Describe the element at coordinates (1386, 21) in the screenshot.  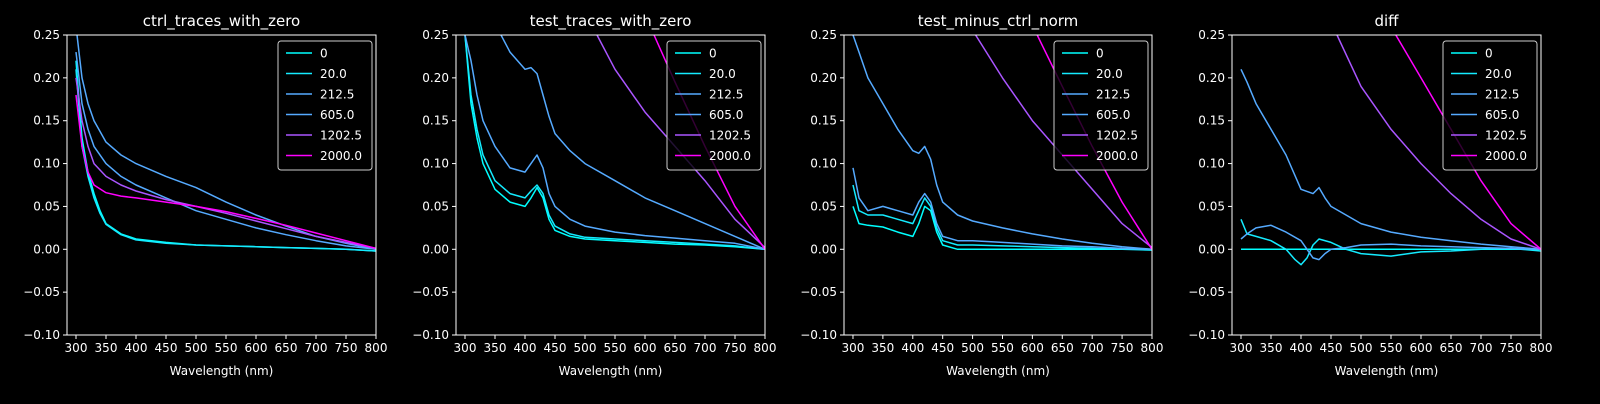
I see `chart-title: diff` at that location.